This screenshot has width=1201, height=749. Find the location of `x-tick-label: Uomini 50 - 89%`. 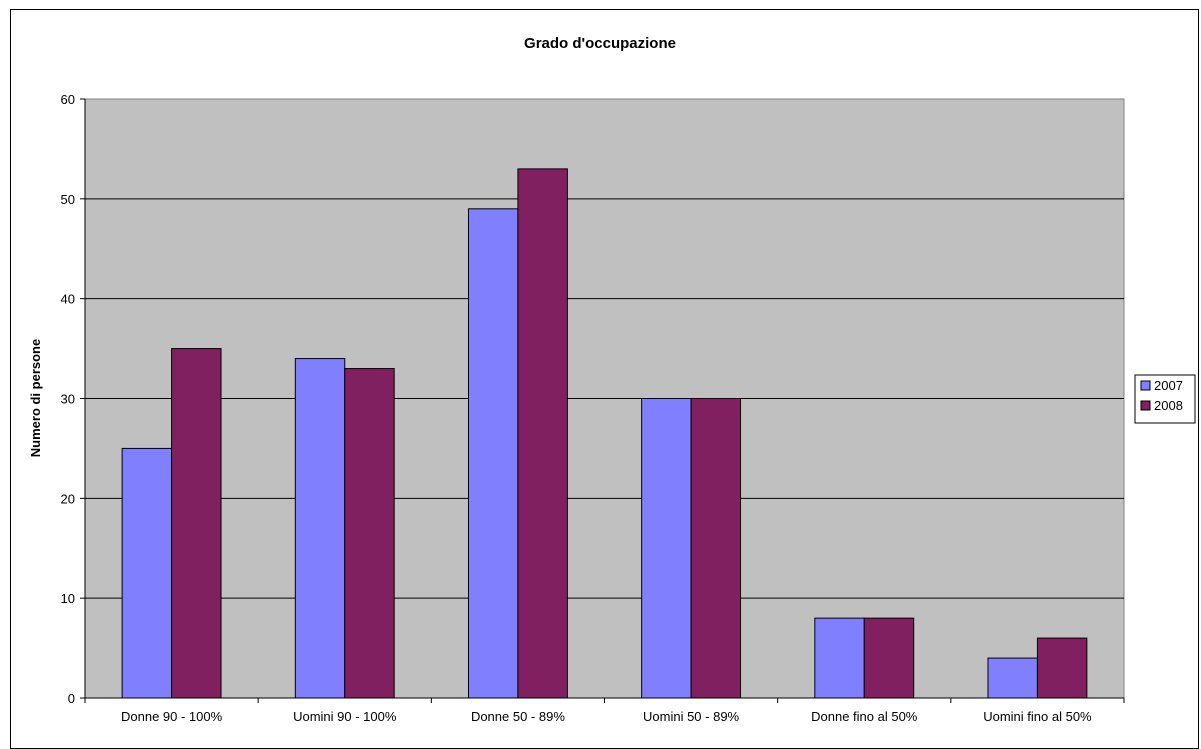

x-tick-label: Uomini 50 - 89% is located at coordinates (691, 716).